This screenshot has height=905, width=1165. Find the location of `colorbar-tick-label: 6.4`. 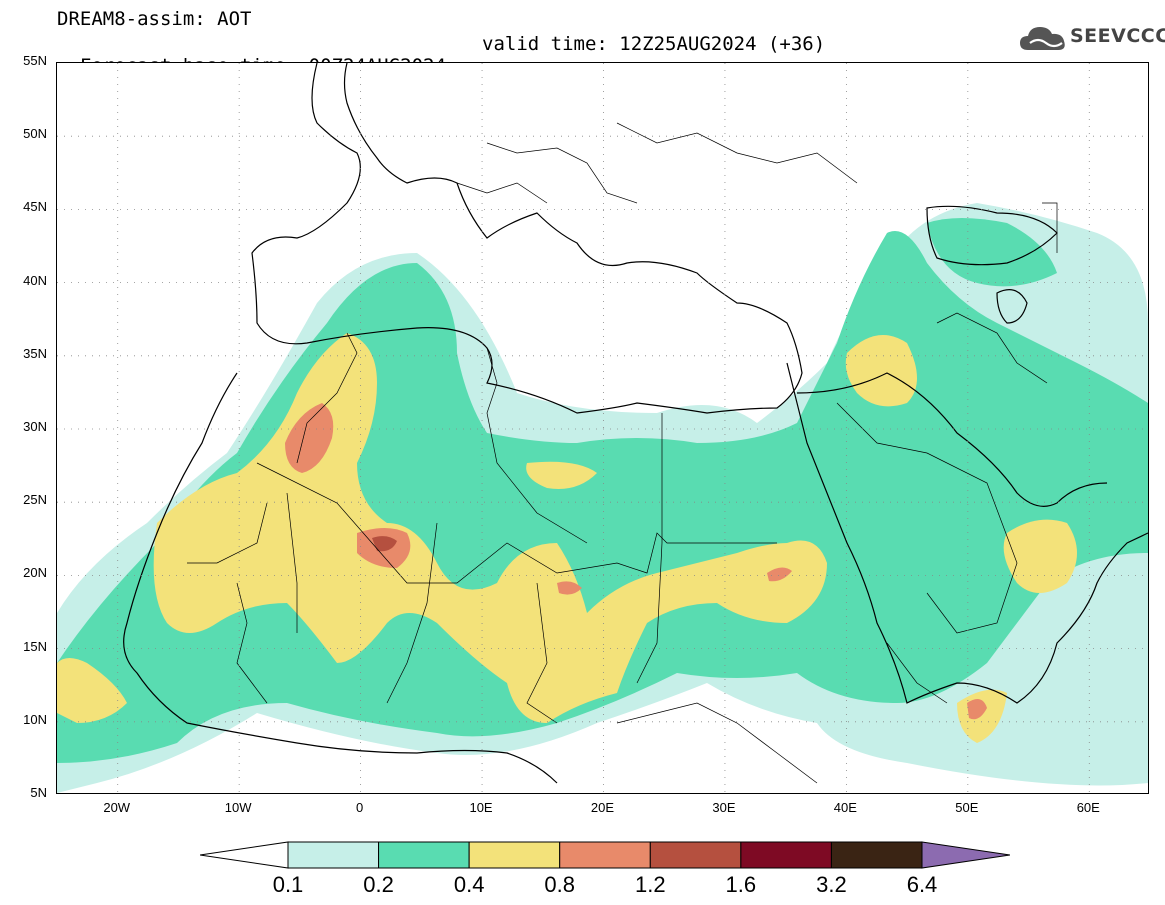

colorbar-tick-label: 6.4 is located at coordinates (922, 884).